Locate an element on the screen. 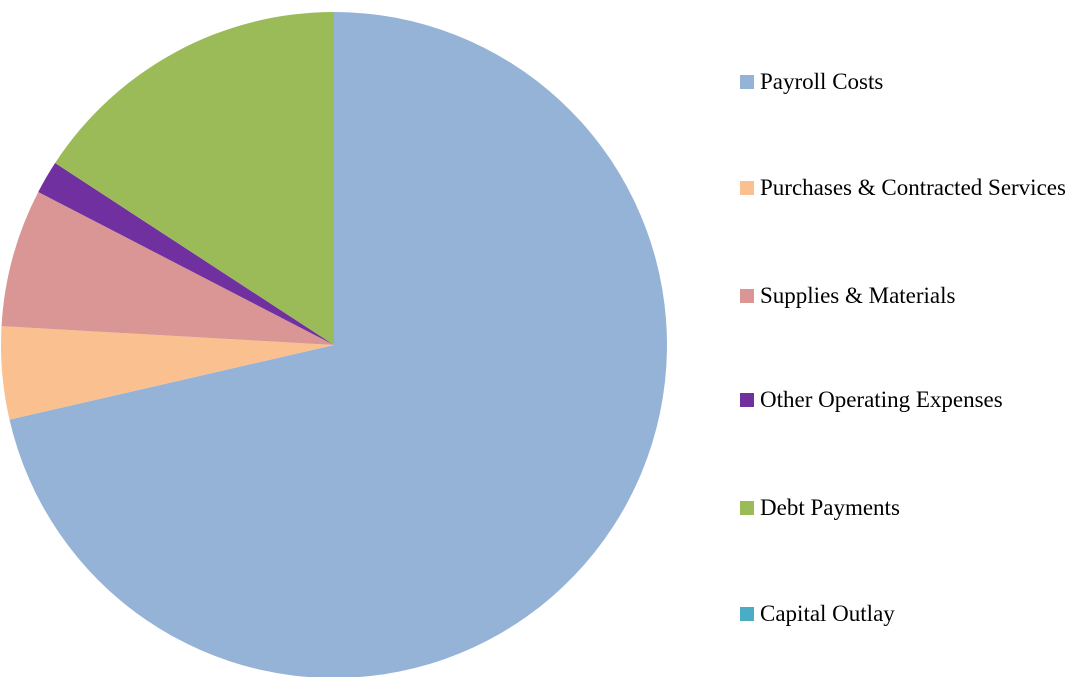 This screenshot has width=1078, height=677. legend-label: Capital Outlay is located at coordinates (827, 613).